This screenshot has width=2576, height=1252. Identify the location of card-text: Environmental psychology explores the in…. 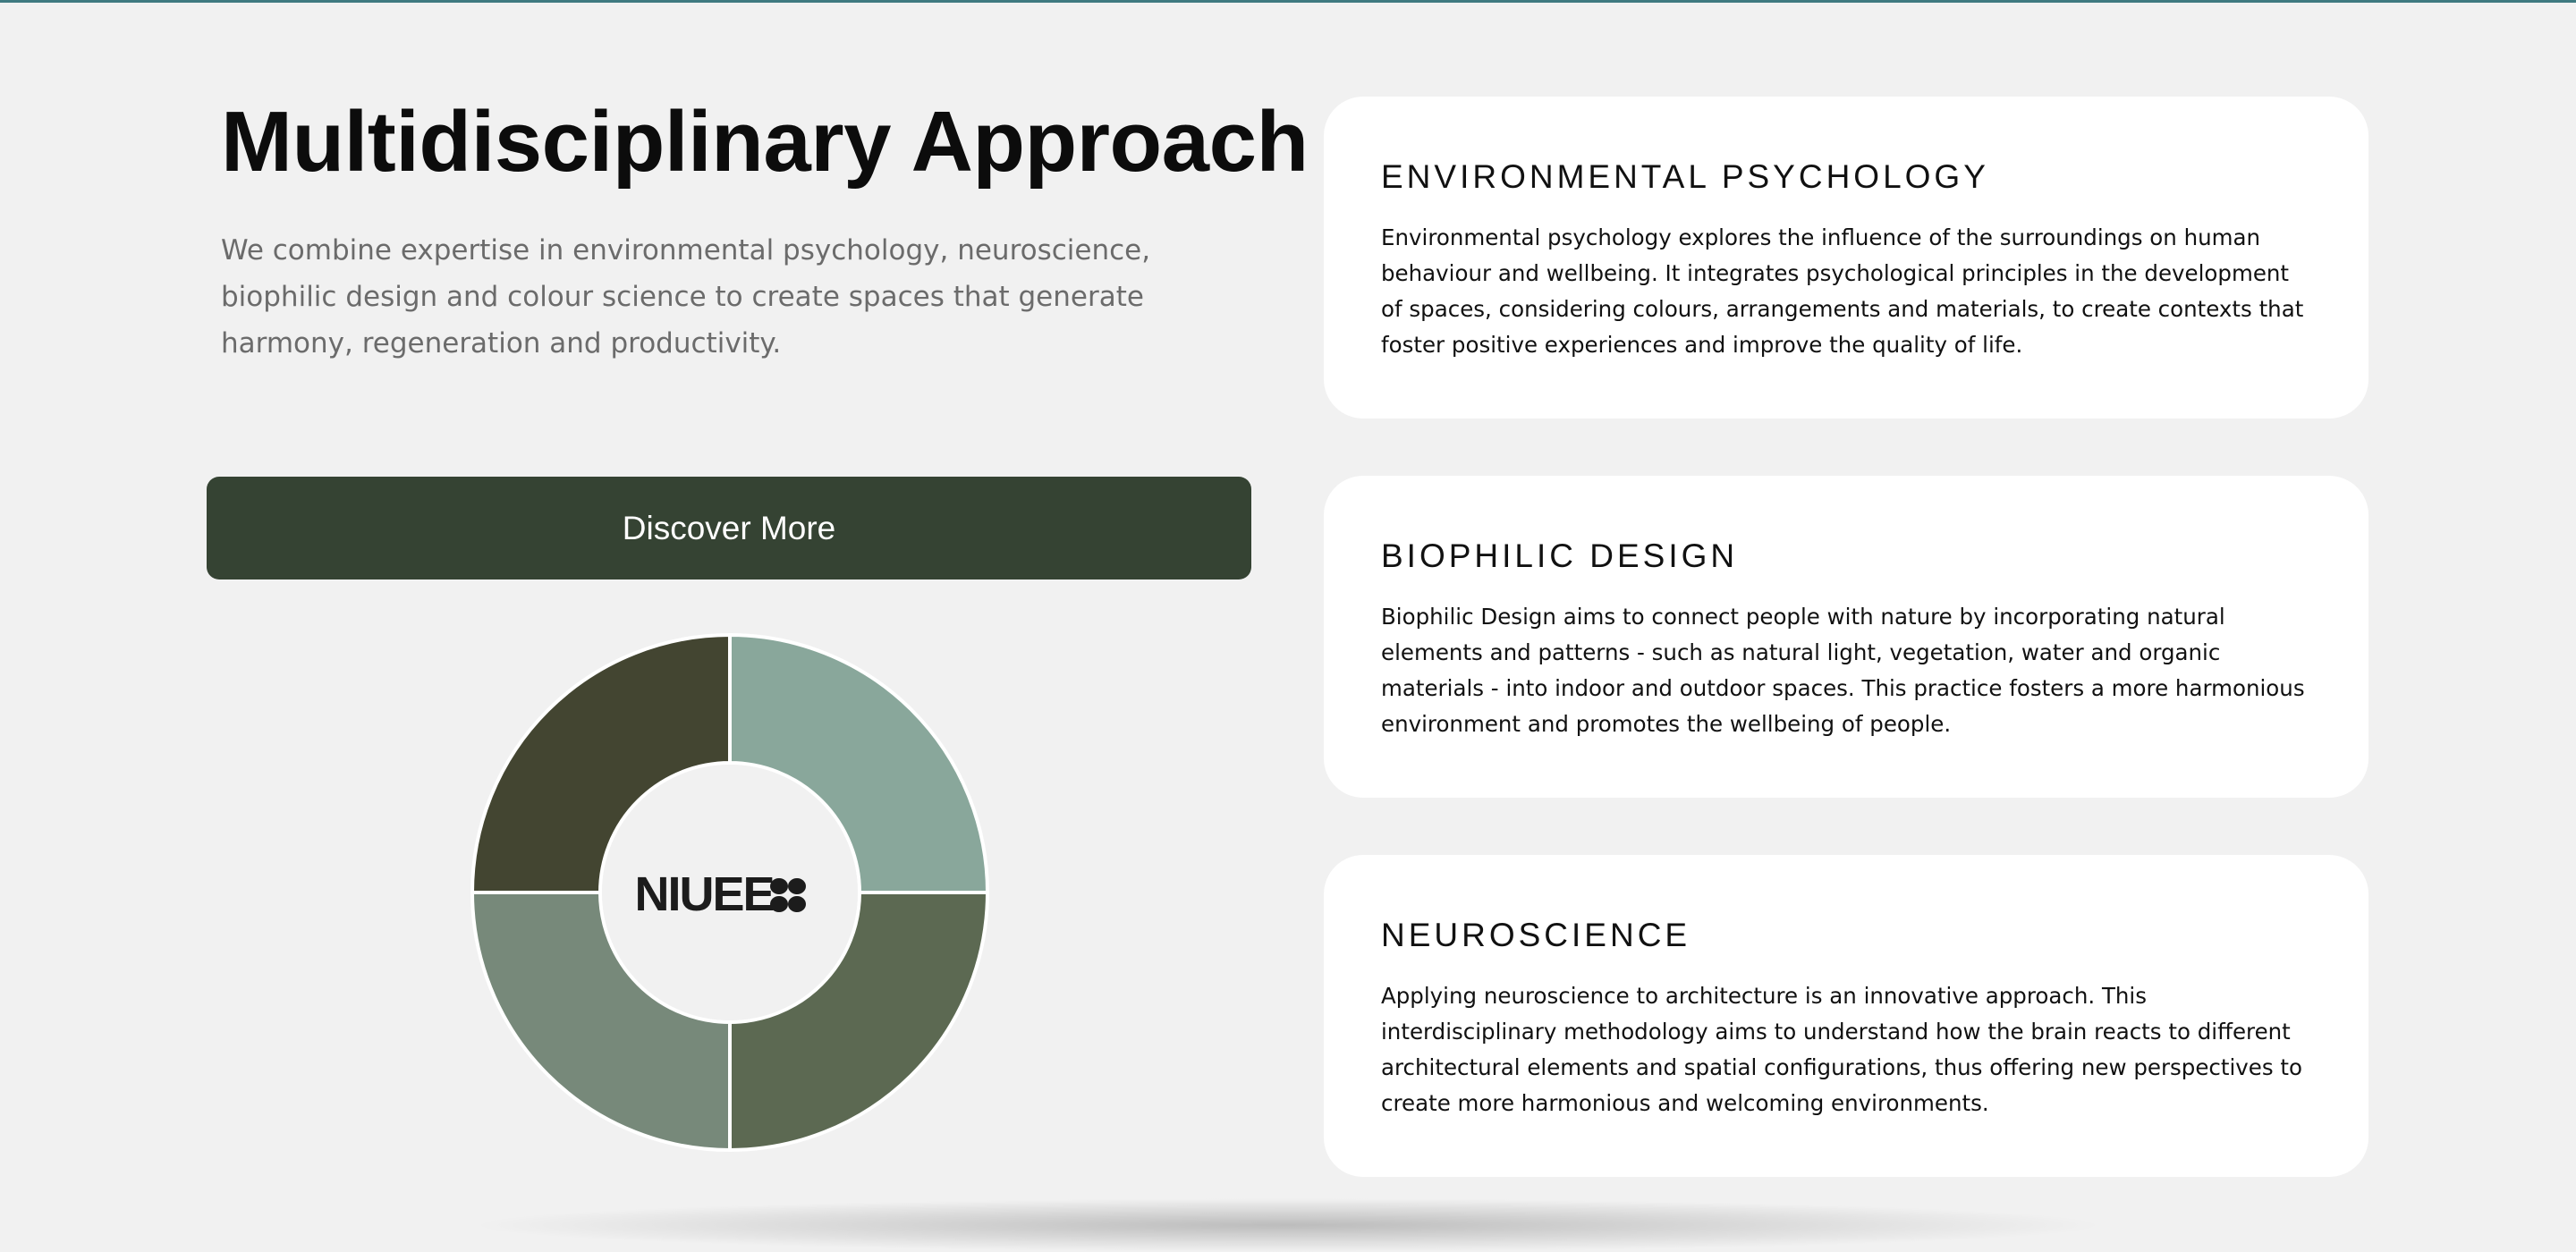
(1842, 291).